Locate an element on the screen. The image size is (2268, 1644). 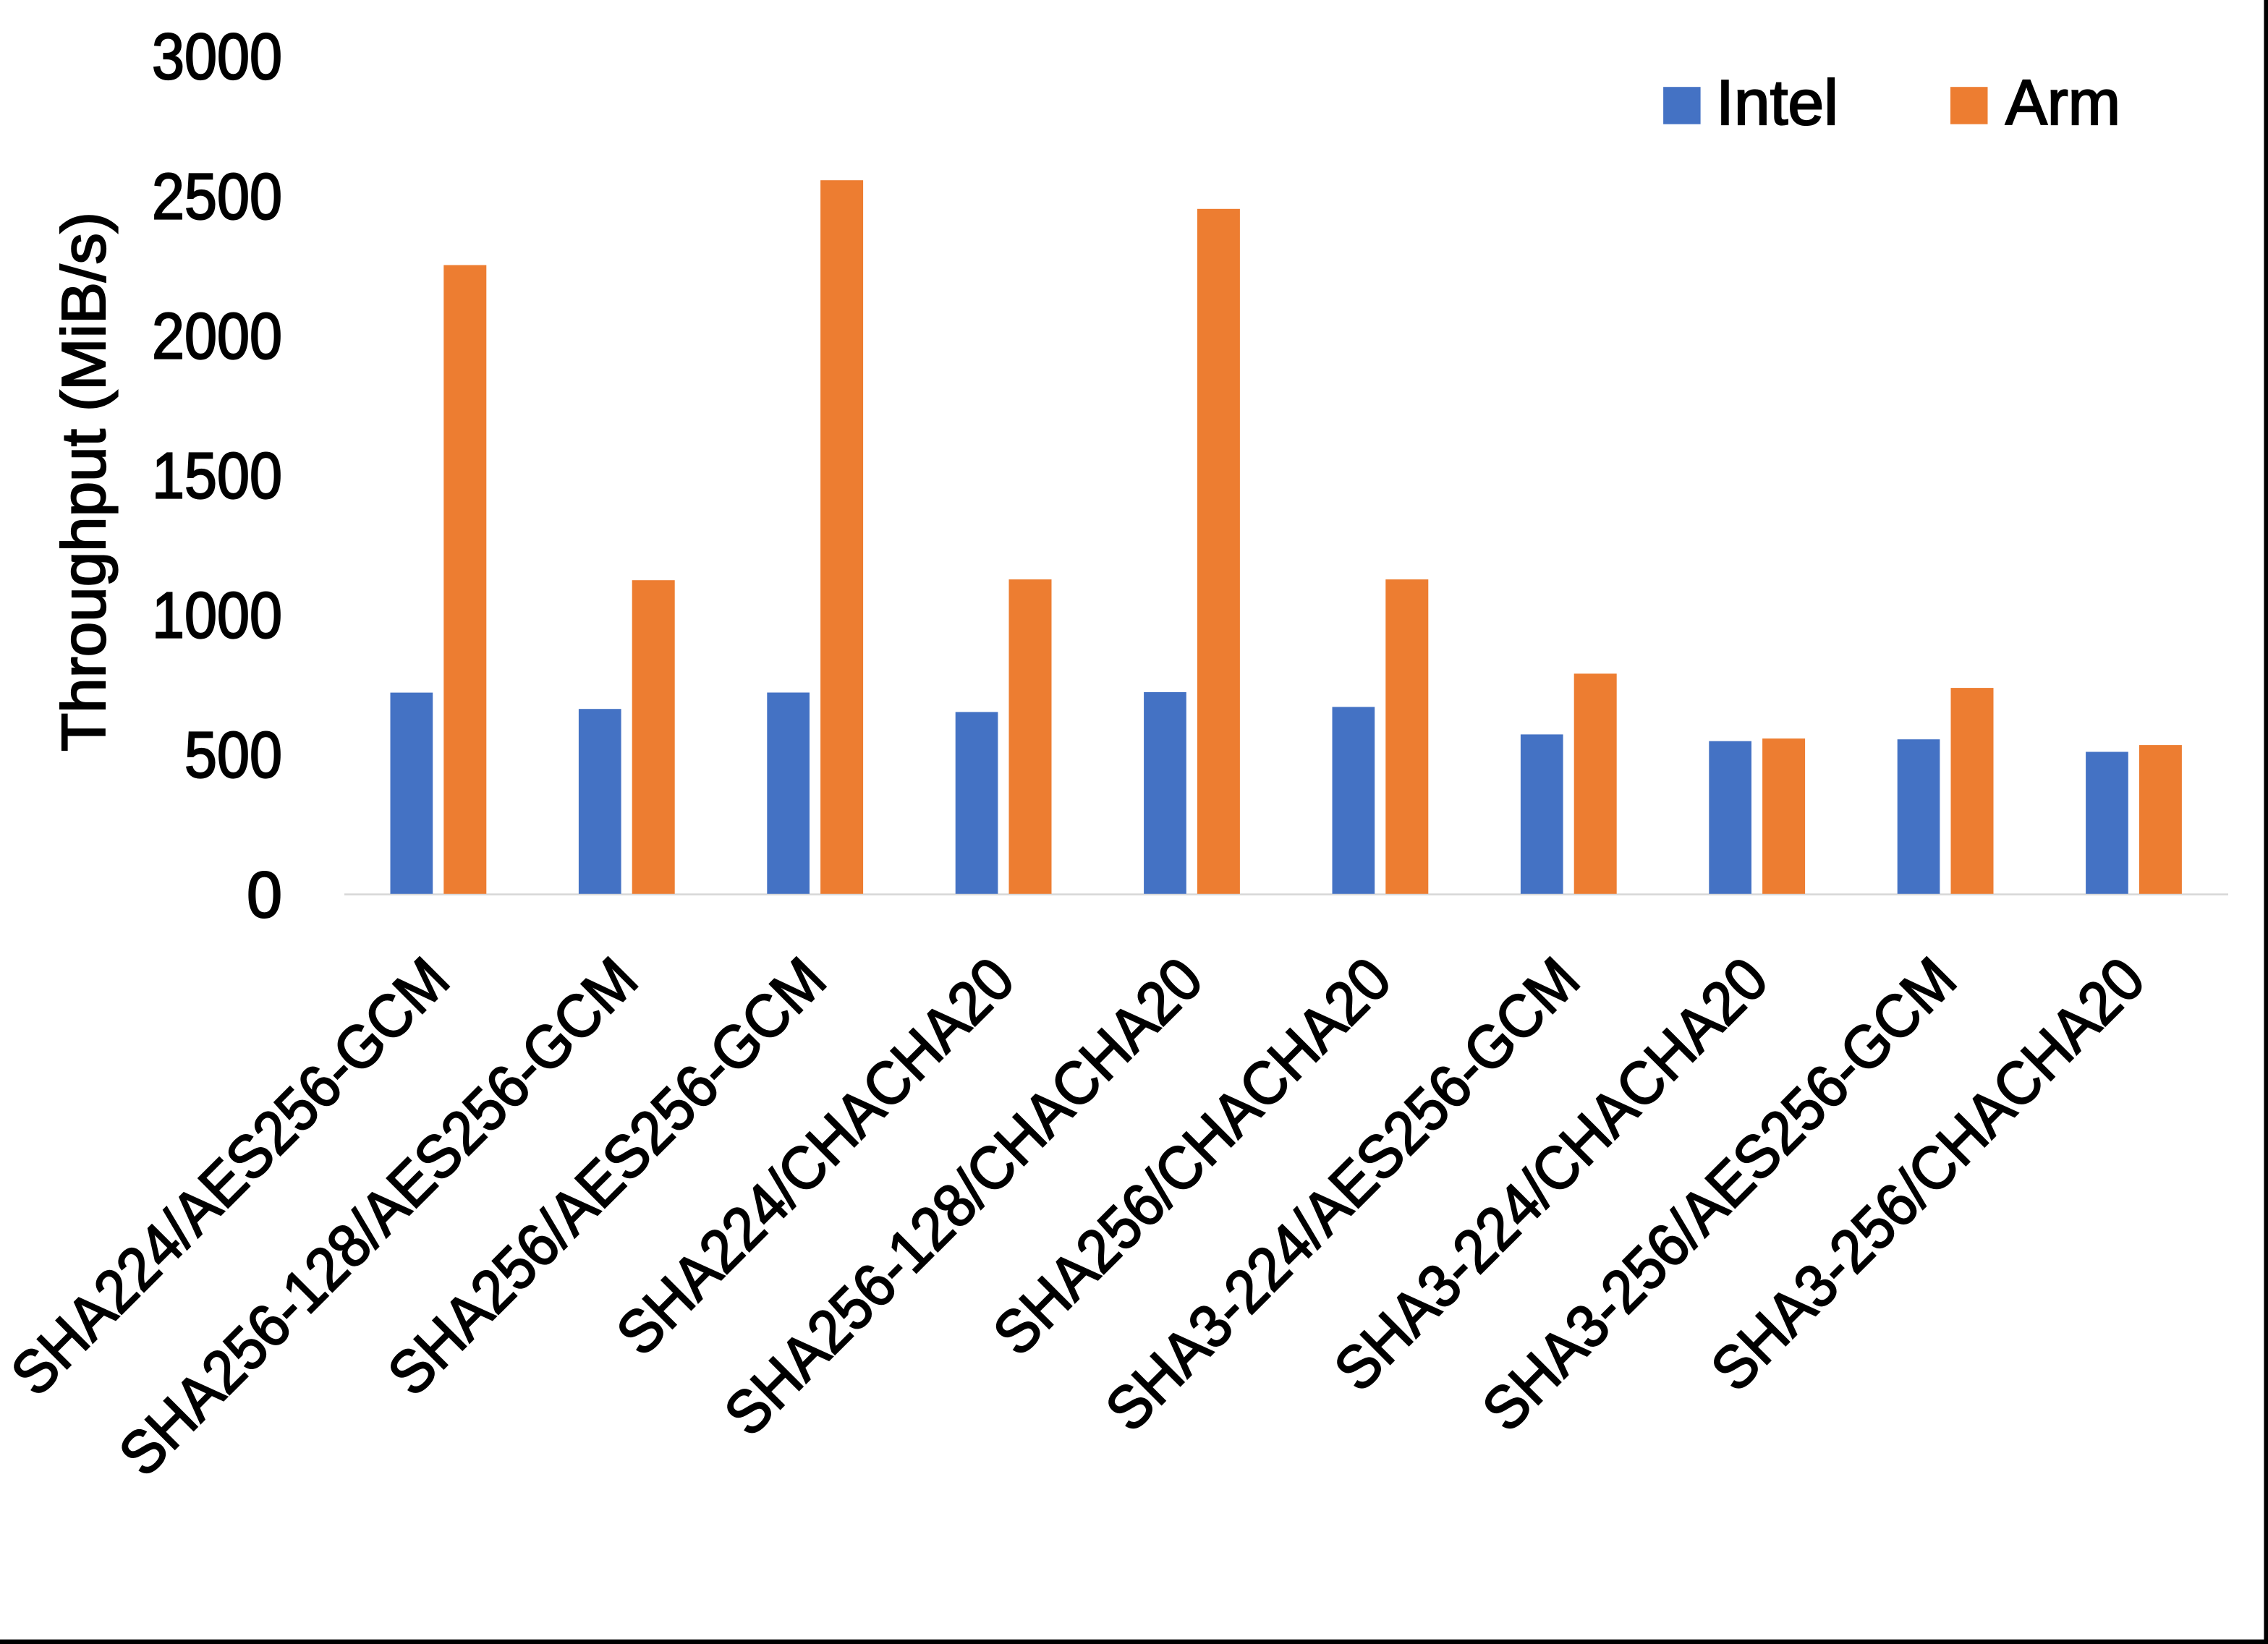
svg-text: 2500 is located at coordinates (217, 197).